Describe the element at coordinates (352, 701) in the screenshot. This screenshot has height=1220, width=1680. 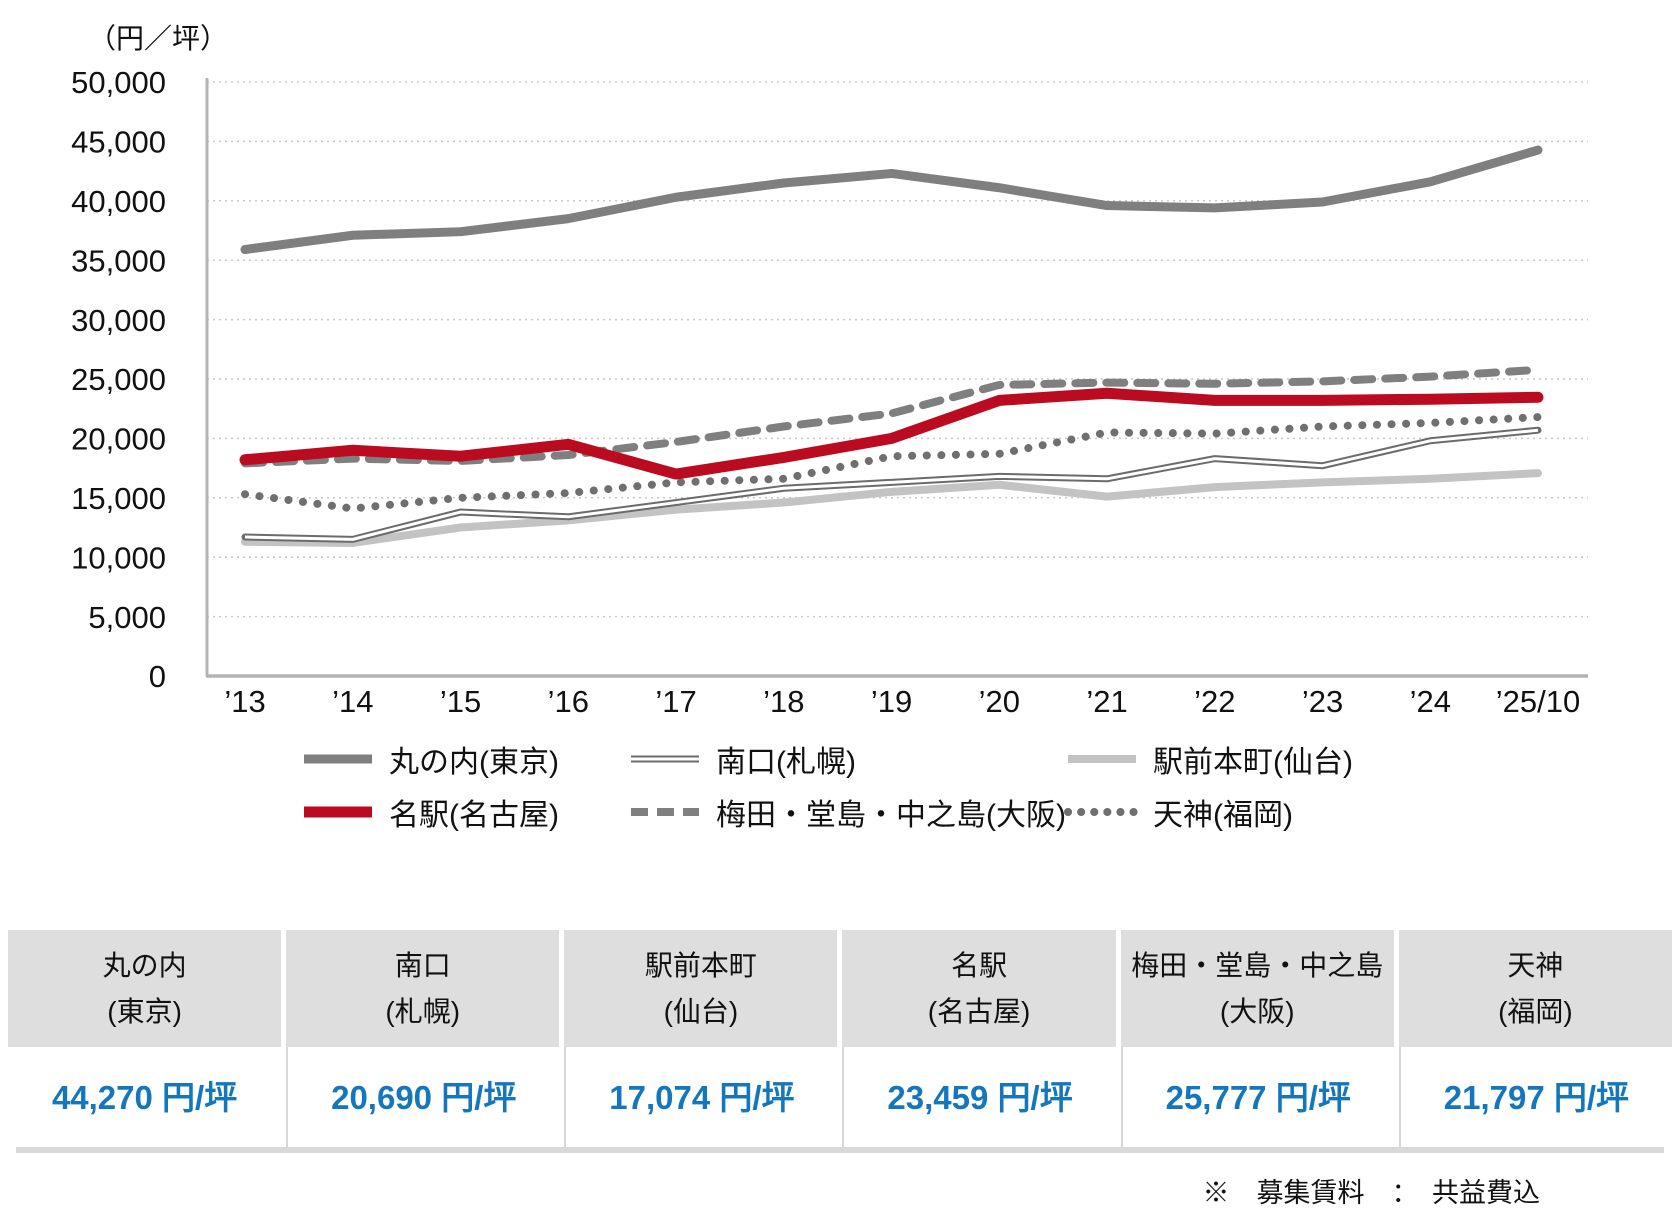
I see `svg-text: ’14` at that location.